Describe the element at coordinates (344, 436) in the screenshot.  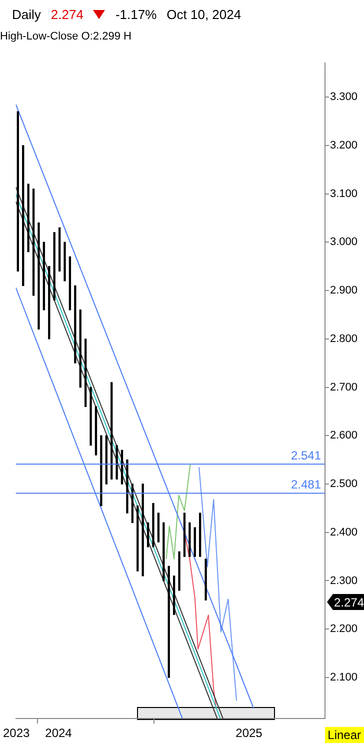
I see `y-tick-label: 2.600` at that location.